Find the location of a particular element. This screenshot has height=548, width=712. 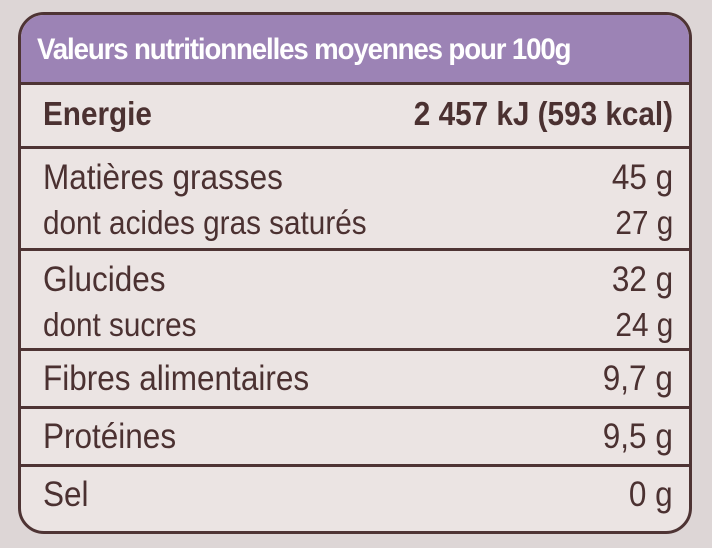

saturated-label: dont acides gras saturés is located at coordinates (205, 222).